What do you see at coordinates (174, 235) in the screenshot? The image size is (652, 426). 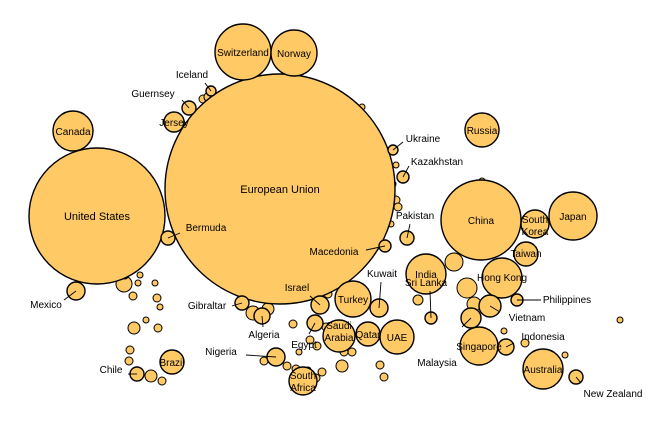 I see `leader-bermuda` at bounding box center [174, 235].